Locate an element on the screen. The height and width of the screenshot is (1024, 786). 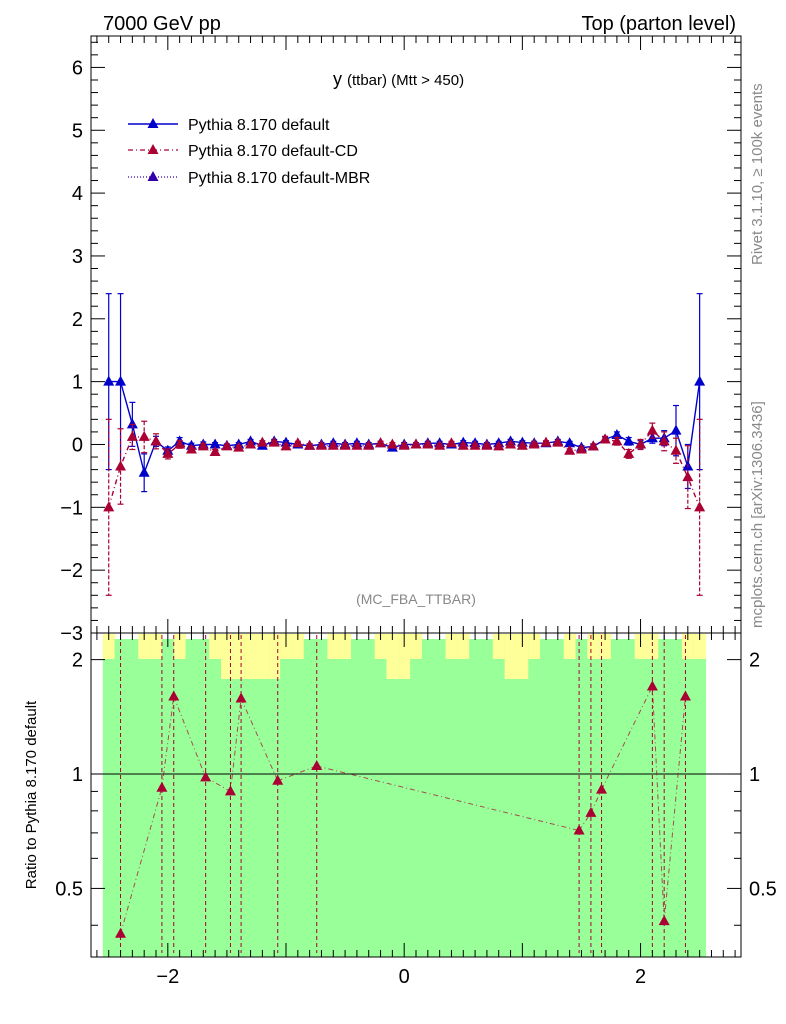
main-ytick-label: 5 is located at coordinates (77, 131).